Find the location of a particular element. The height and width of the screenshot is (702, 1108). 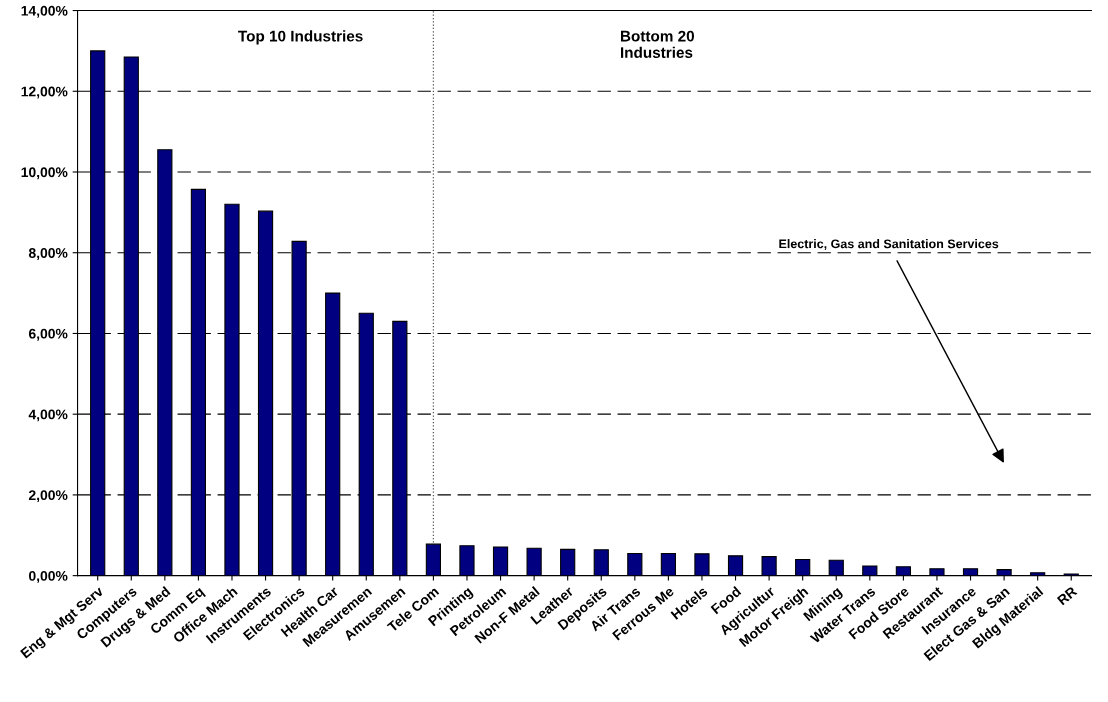

y-tick-label: 0,00% is located at coordinates (48, 576).